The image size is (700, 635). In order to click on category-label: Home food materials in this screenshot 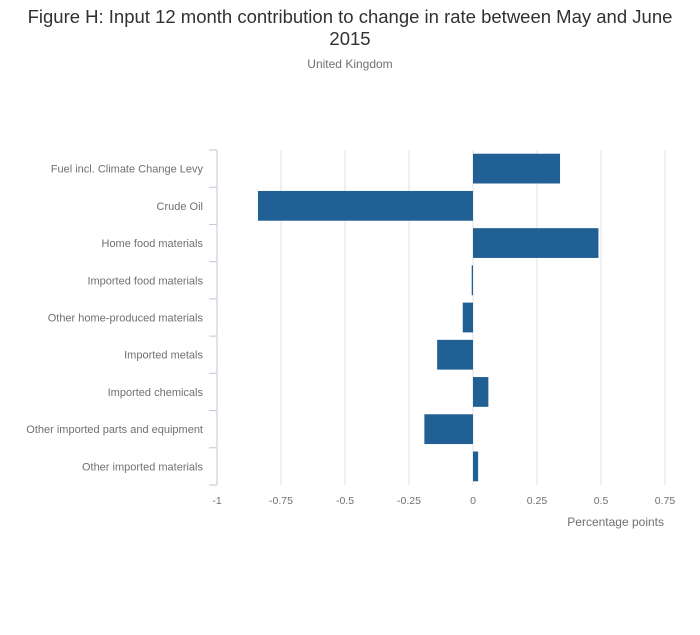, I will do `click(153, 244)`.